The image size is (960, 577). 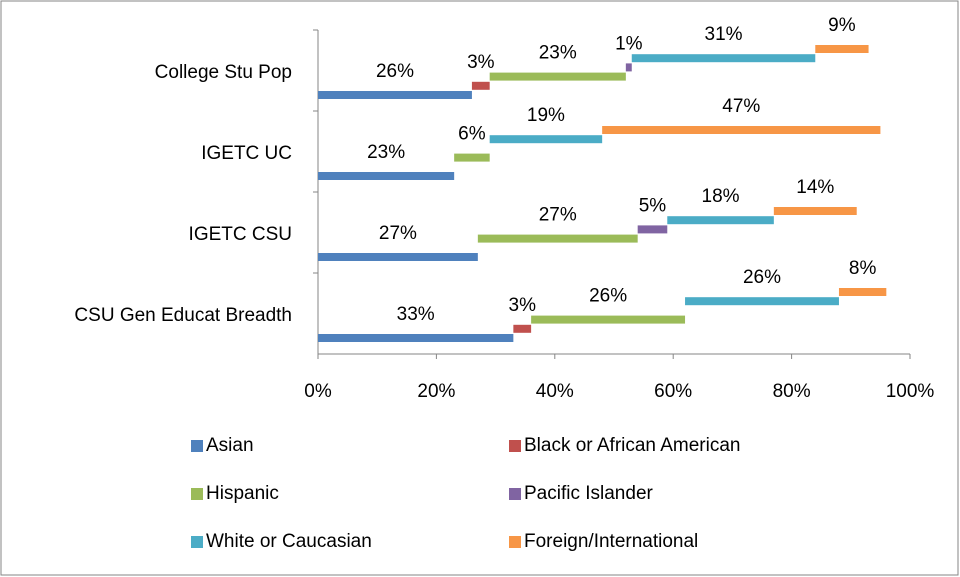 I want to click on x-tick-label: 60%, so click(x=673, y=391).